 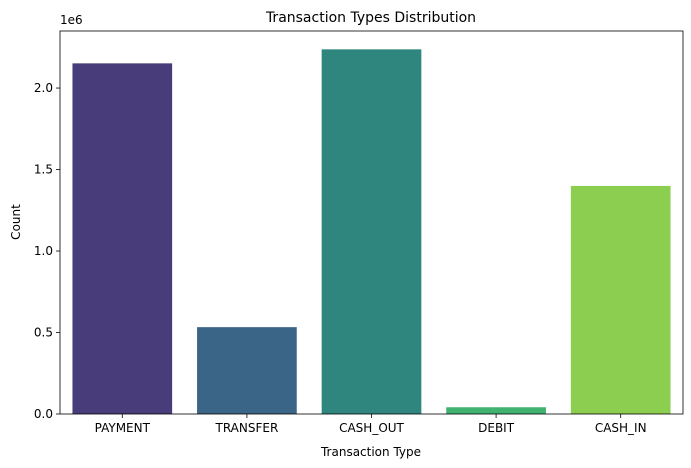 What do you see at coordinates (43, 333) in the screenshot?
I see `y-tick-label: 0.5` at bounding box center [43, 333].